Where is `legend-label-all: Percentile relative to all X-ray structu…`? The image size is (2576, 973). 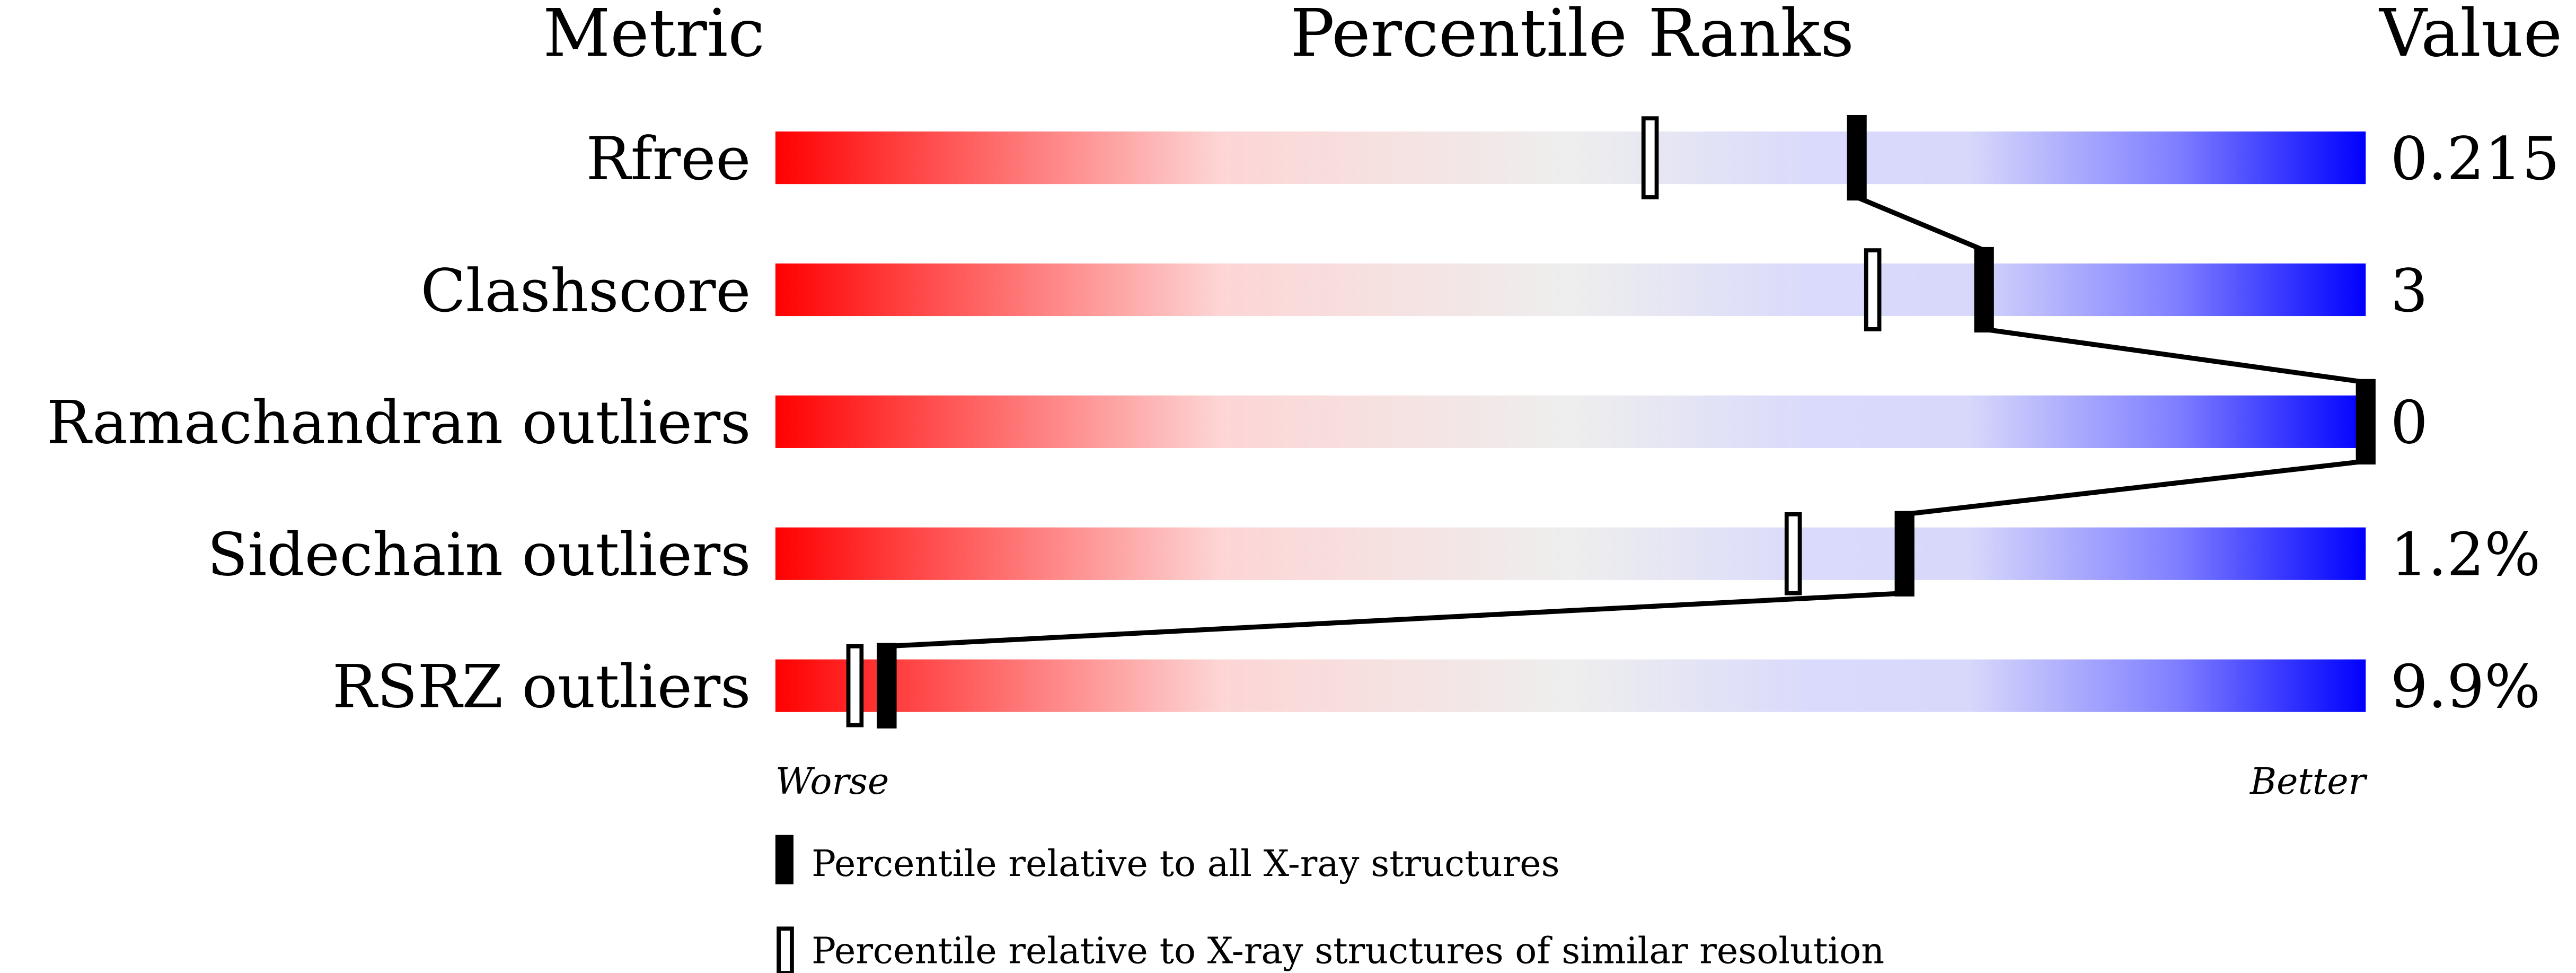
legend-label-all: Percentile relative to all X-ray structu… is located at coordinates (1185, 864).